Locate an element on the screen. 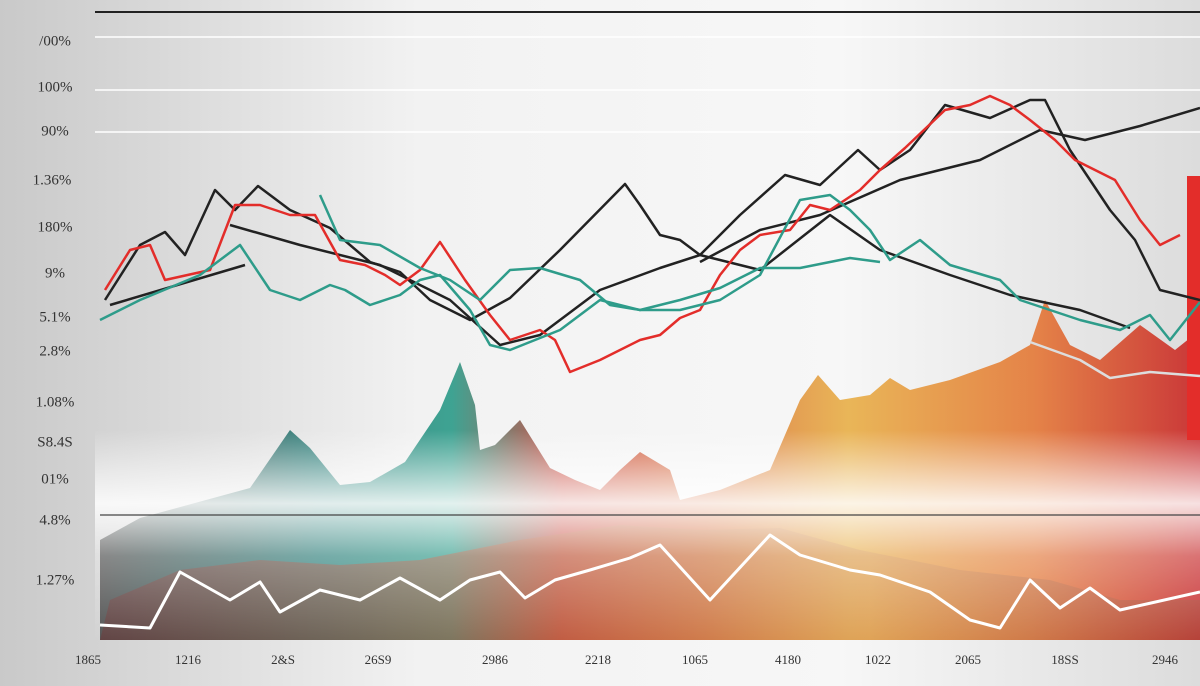 The width and height of the screenshot is (1200, 686). y-label: 90% is located at coordinates (55, 131).